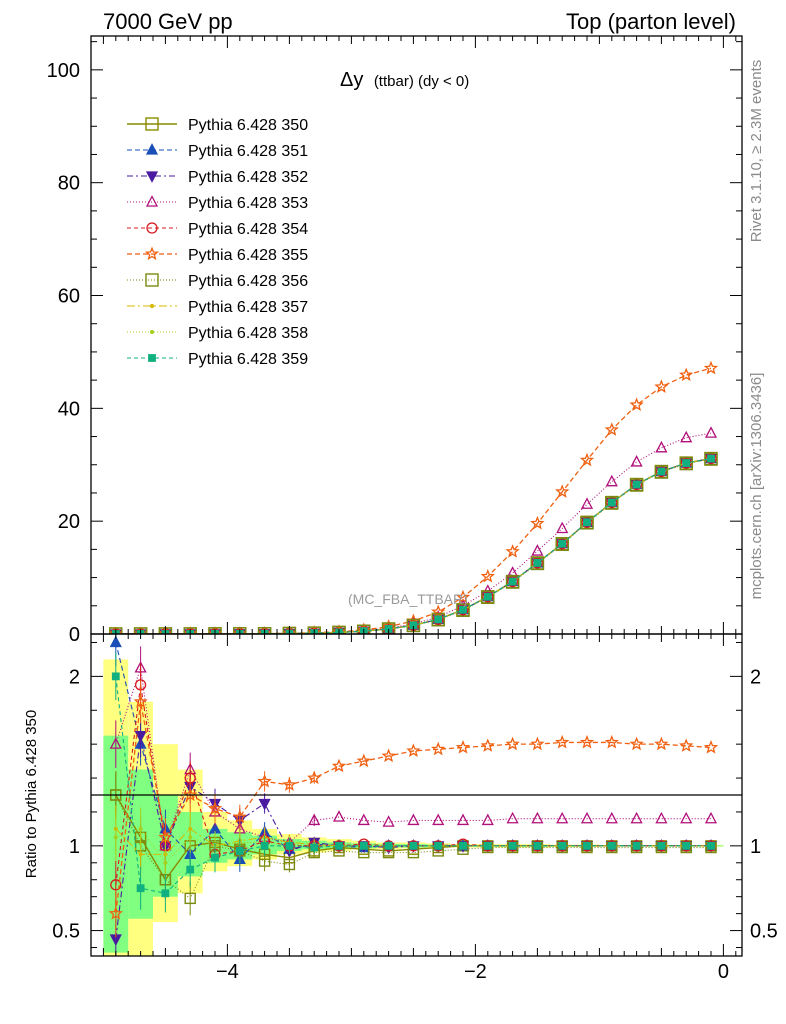 This screenshot has height=1024, width=786. I want to click on legend-350-label: Pythia 6.428 350, so click(248, 125).